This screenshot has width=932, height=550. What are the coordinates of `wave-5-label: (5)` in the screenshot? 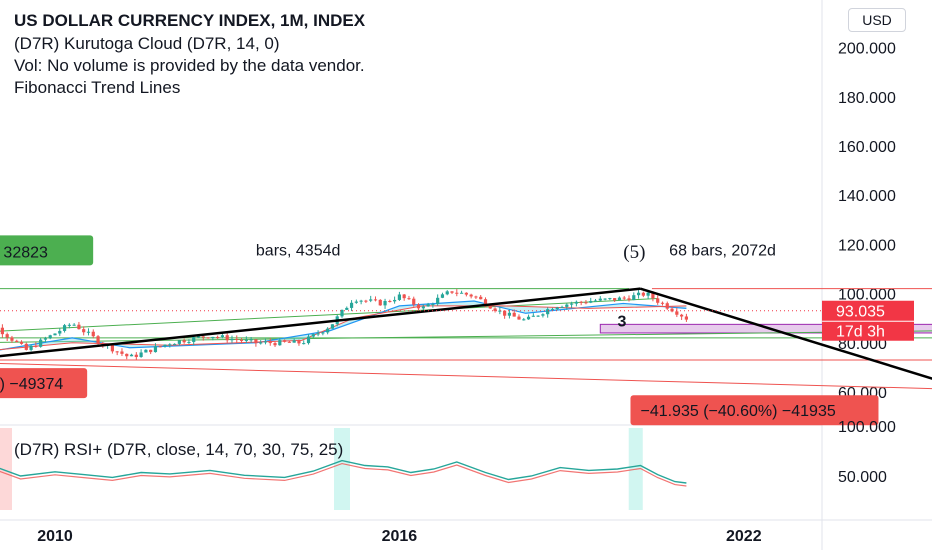 It's located at (634, 252).